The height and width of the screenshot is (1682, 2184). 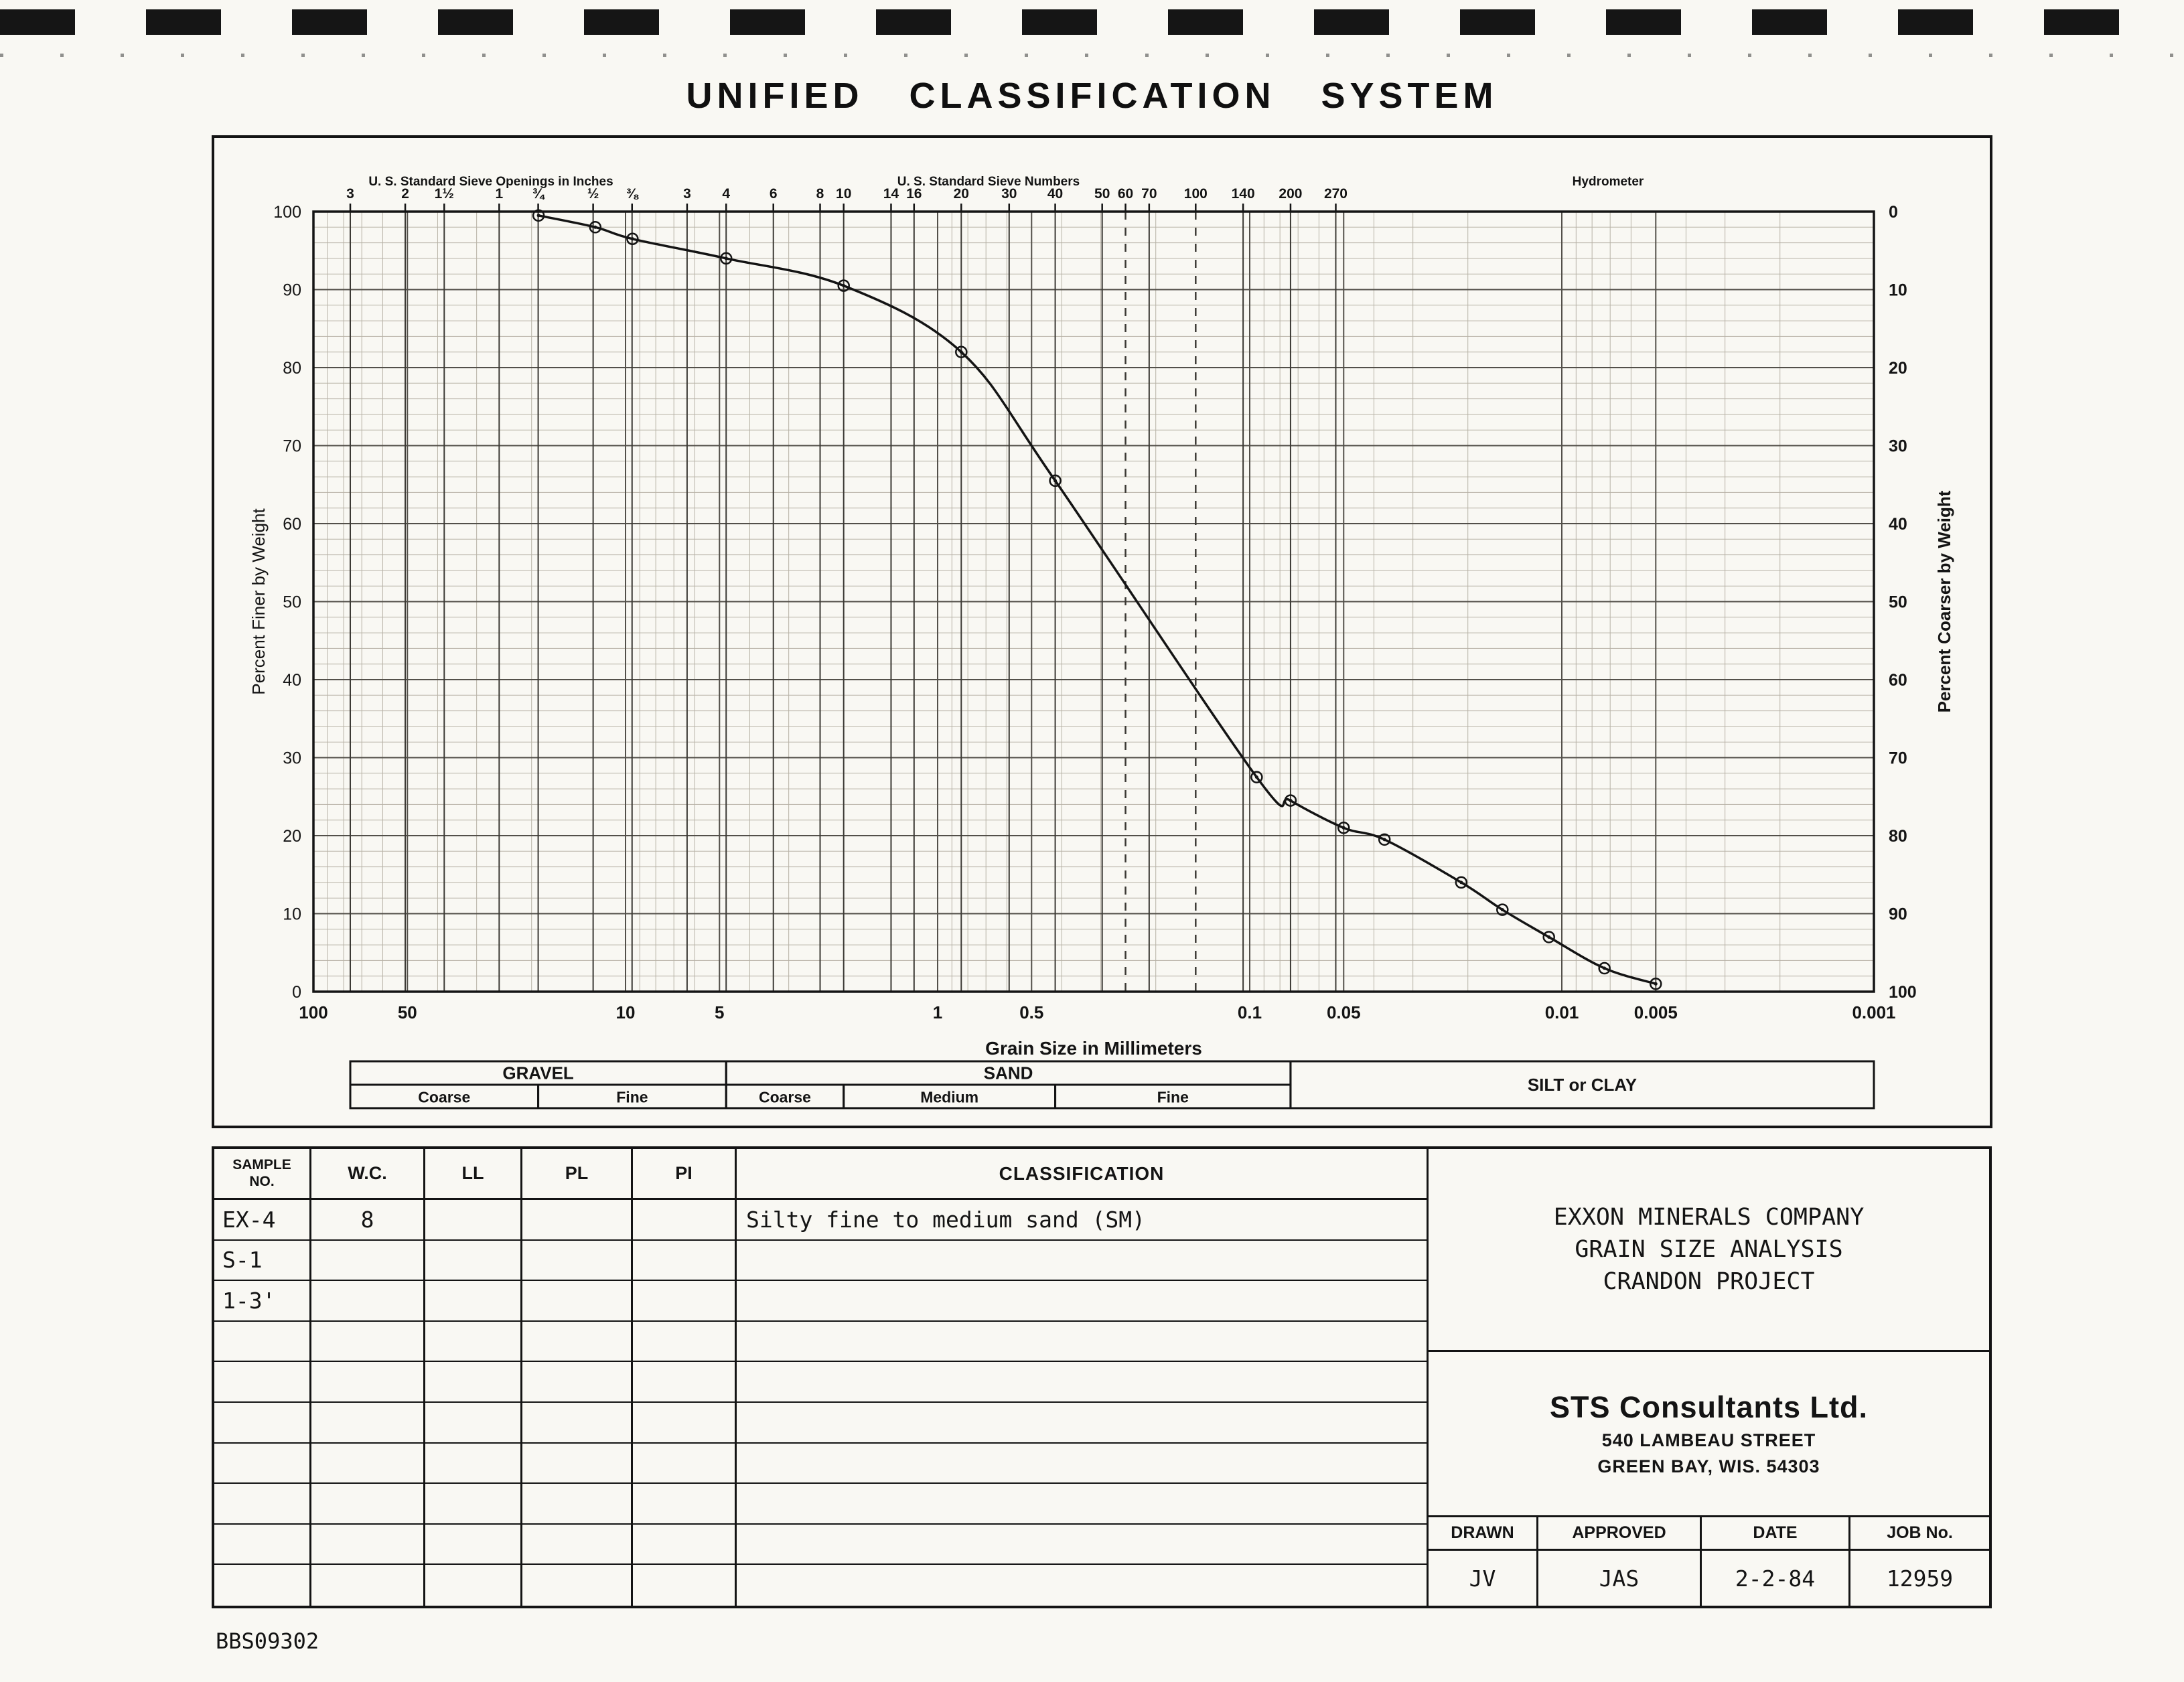 I want to click on credit-value-job-no: 12959, so click(x=1920, y=1578).